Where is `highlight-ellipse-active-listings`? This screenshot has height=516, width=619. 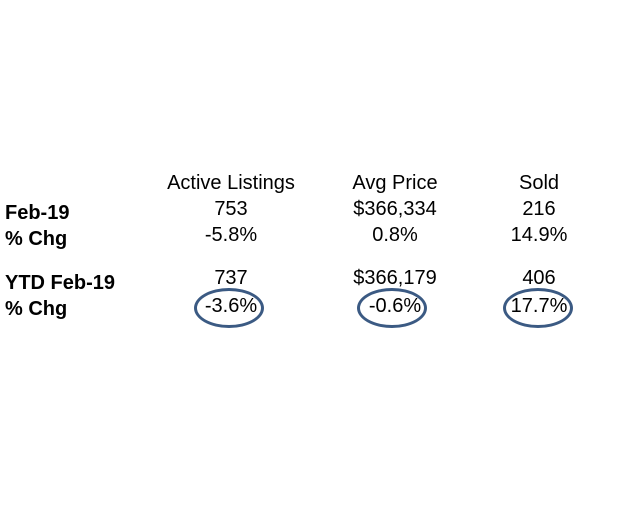 highlight-ellipse-active-listings is located at coordinates (229, 308).